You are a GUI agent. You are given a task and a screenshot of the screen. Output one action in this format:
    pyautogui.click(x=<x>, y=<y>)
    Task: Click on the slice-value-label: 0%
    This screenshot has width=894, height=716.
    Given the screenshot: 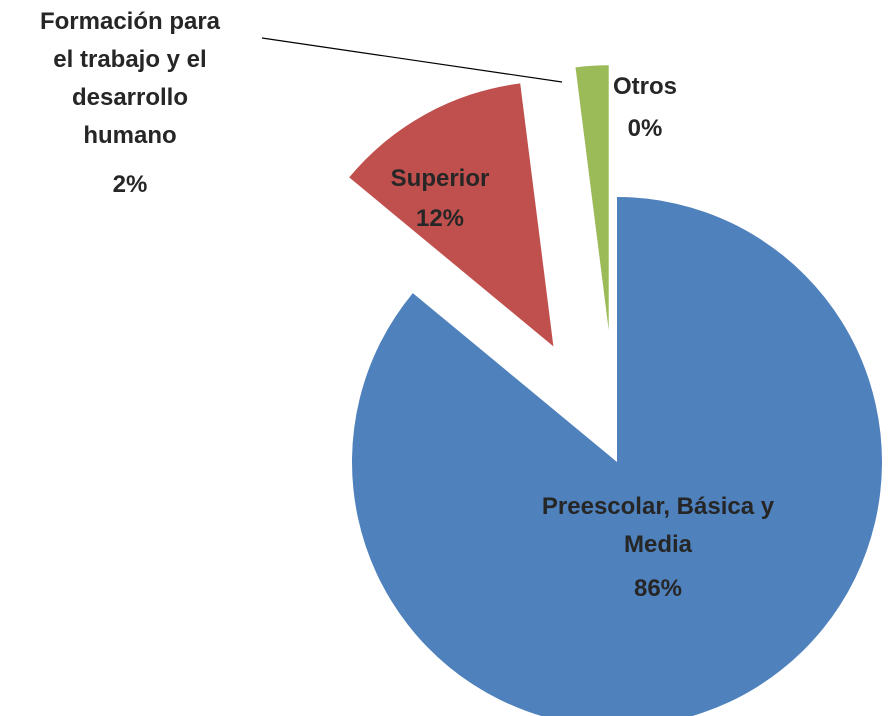 What is the action you would take?
    pyautogui.click(x=645, y=128)
    